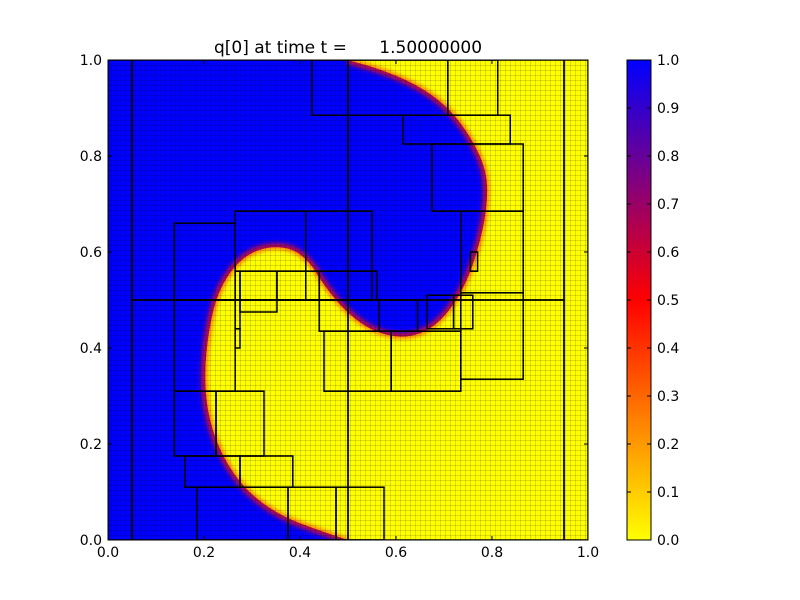 Image resolution: width=800 pixels, height=600 pixels. What do you see at coordinates (668, 157) in the screenshot?
I see `colorbar-tick-label: 0.8` at bounding box center [668, 157].